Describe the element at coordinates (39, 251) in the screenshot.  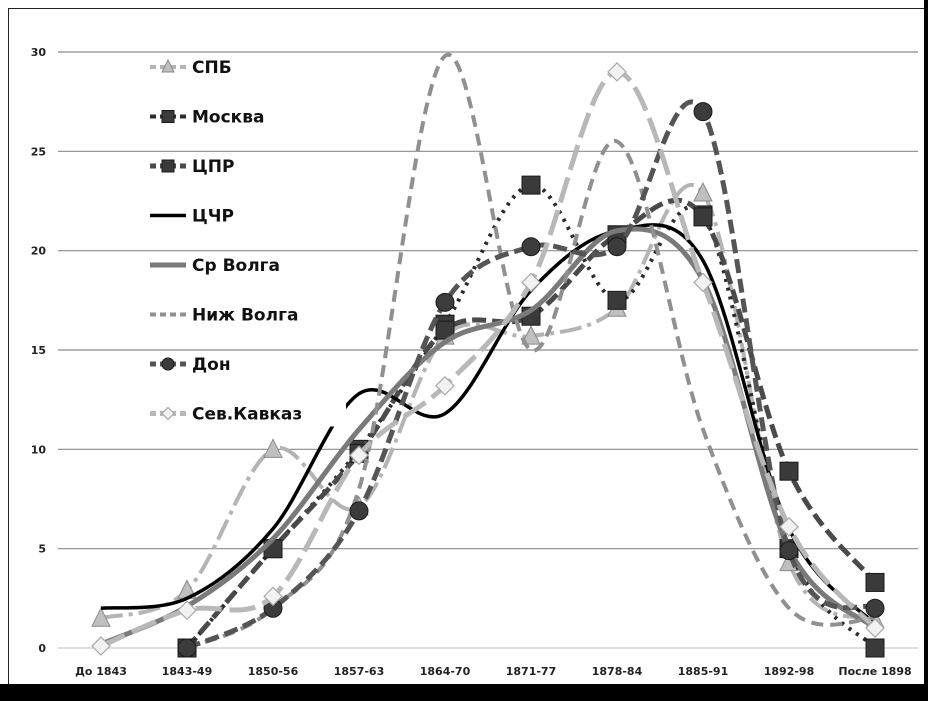
I see `y-tick-label: 20` at that location.